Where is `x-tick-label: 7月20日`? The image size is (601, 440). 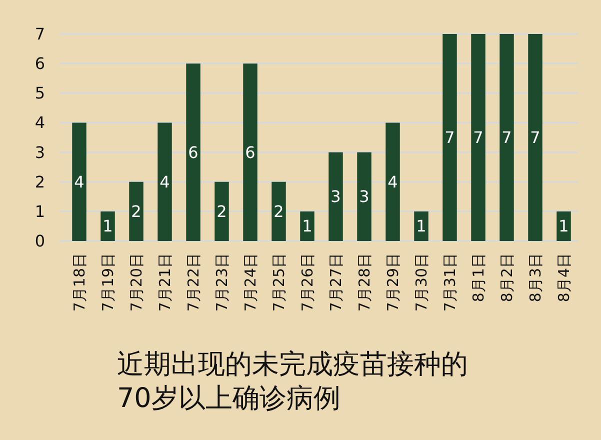 x-tick-label: 7月20日 is located at coordinates (136, 282).